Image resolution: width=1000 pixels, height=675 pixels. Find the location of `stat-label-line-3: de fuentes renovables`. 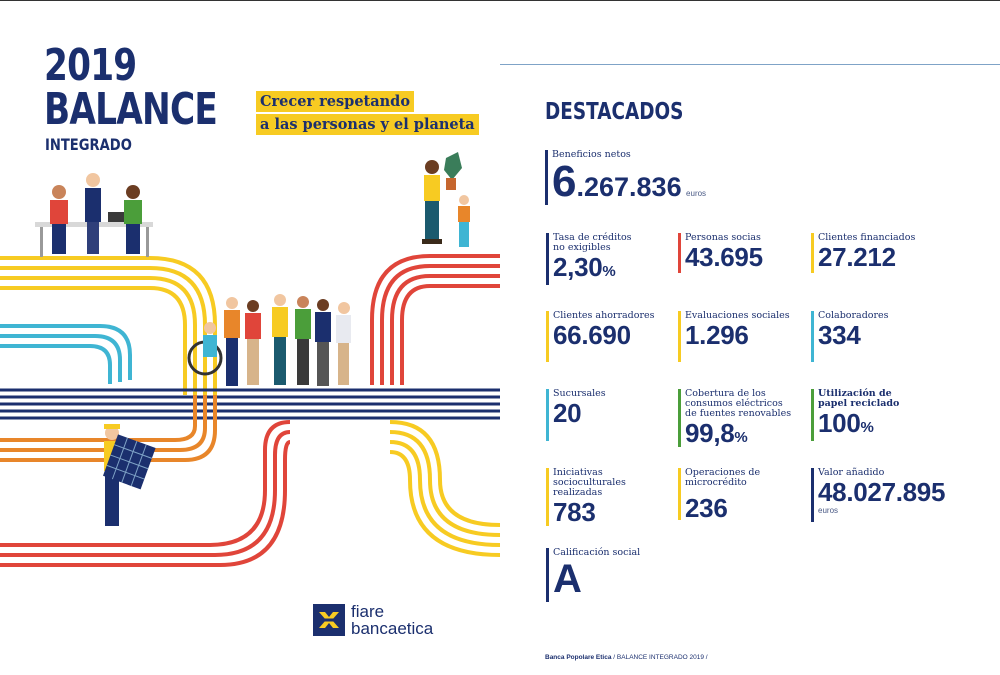

stat-label-line-3: de fuentes renovables is located at coordinates (738, 413).